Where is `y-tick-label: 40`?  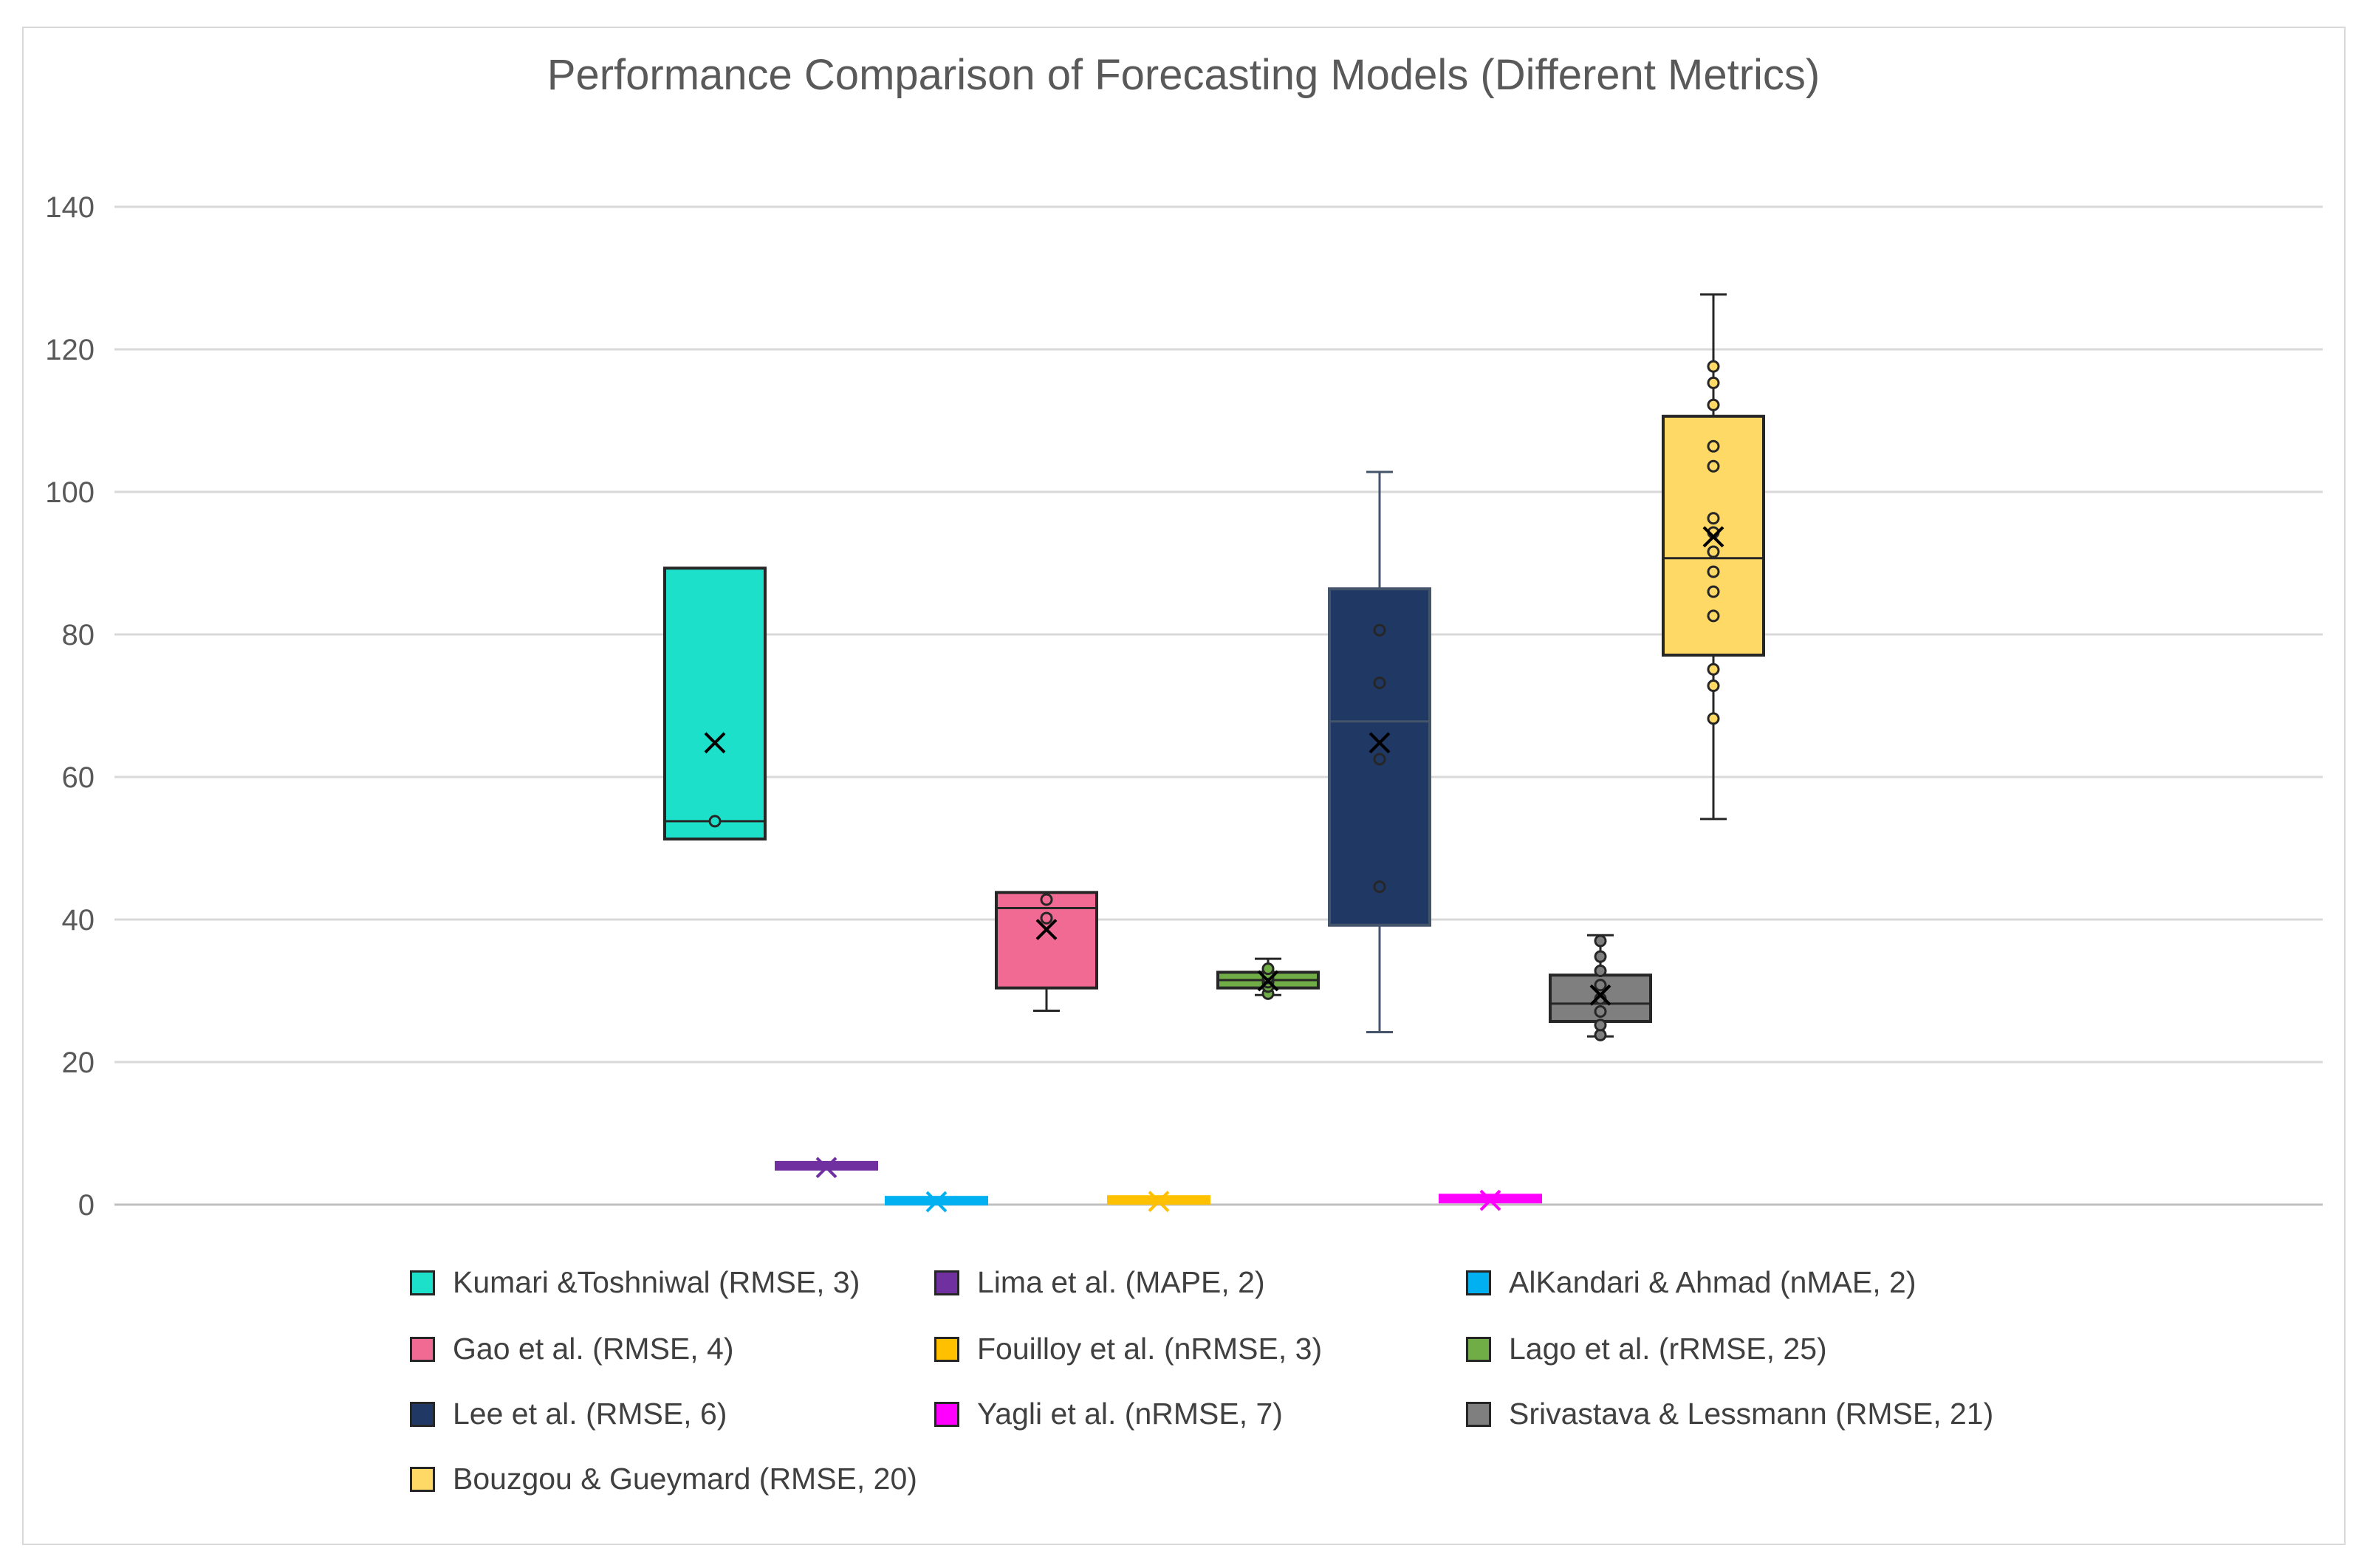
y-tick-label: 40 is located at coordinates (79, 920).